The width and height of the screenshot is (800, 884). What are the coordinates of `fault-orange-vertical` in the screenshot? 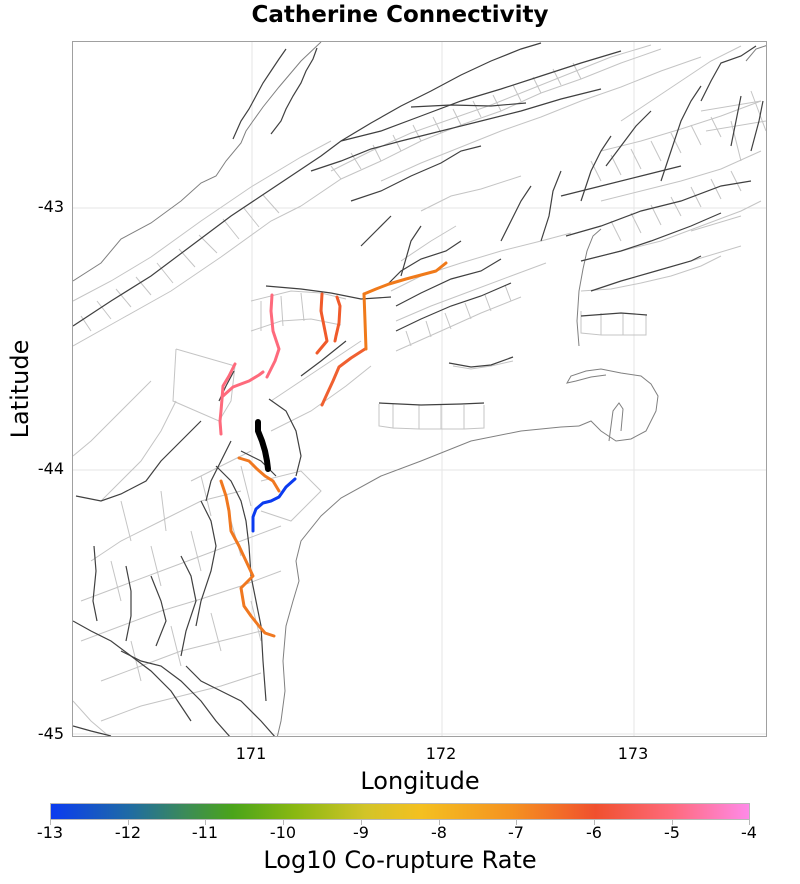 It's located at (365, 321).